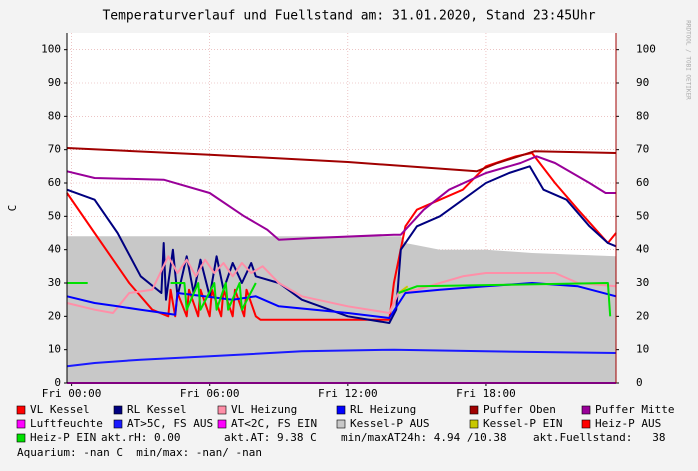 The height and width of the screenshot is (471, 698). What do you see at coordinates (210, 393) in the screenshot?
I see `x-tick-label: Fri 06:00` at bounding box center [210, 393].